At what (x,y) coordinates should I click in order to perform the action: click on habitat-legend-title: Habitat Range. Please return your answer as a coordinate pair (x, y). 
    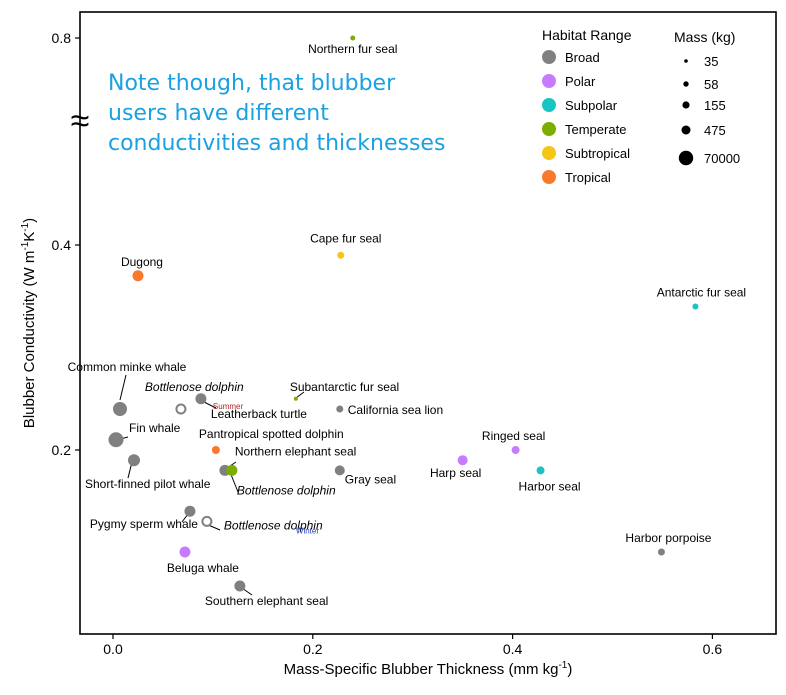
    Looking at the image, I should click on (587, 35).